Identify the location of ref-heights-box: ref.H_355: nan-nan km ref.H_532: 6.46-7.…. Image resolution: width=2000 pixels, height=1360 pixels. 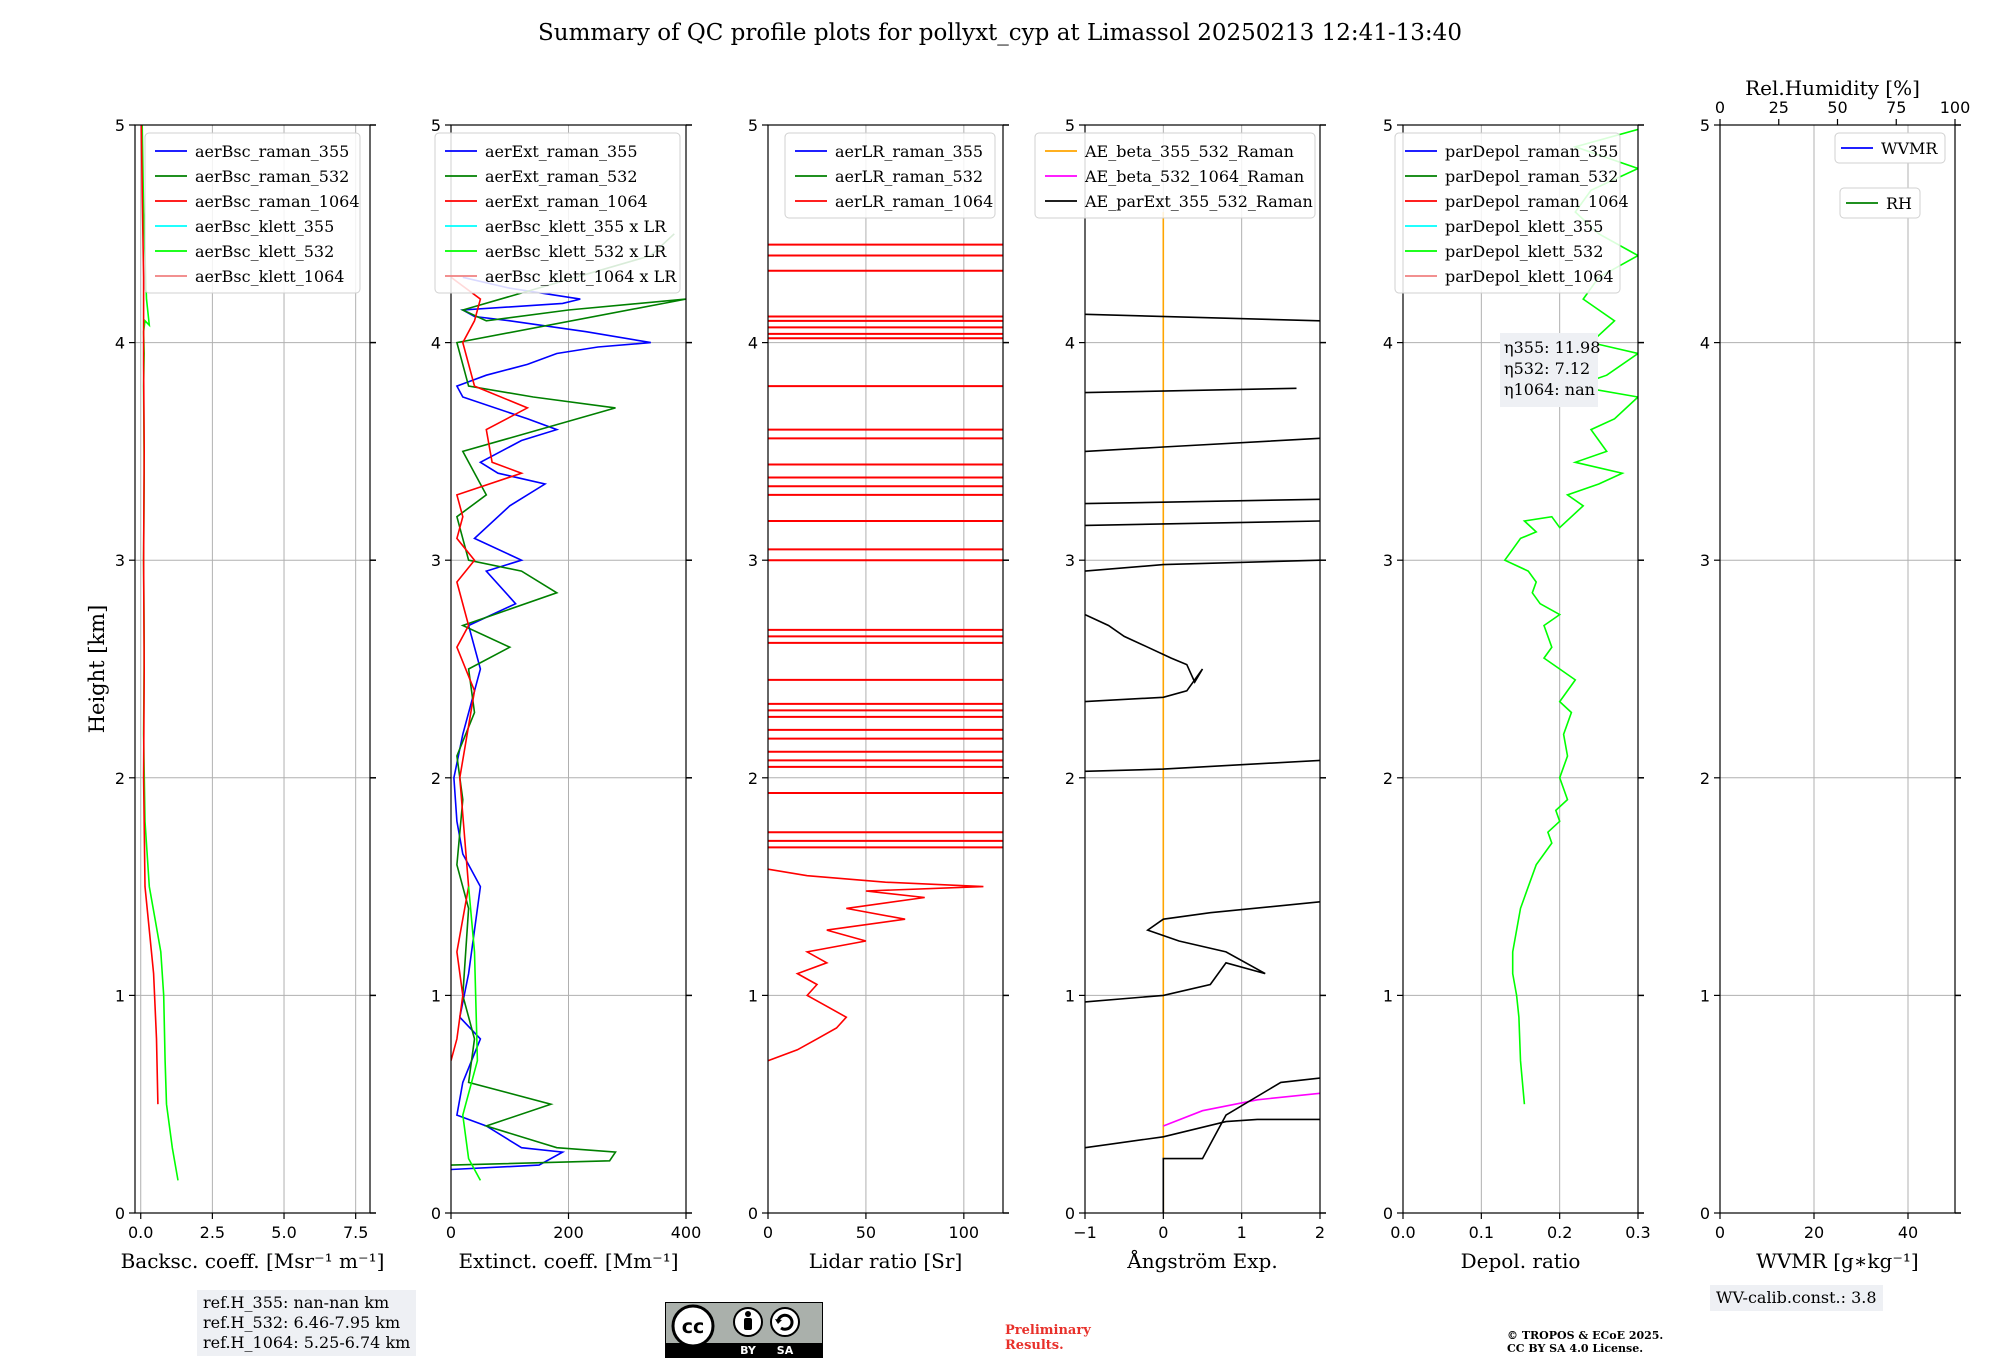
(307, 1323).